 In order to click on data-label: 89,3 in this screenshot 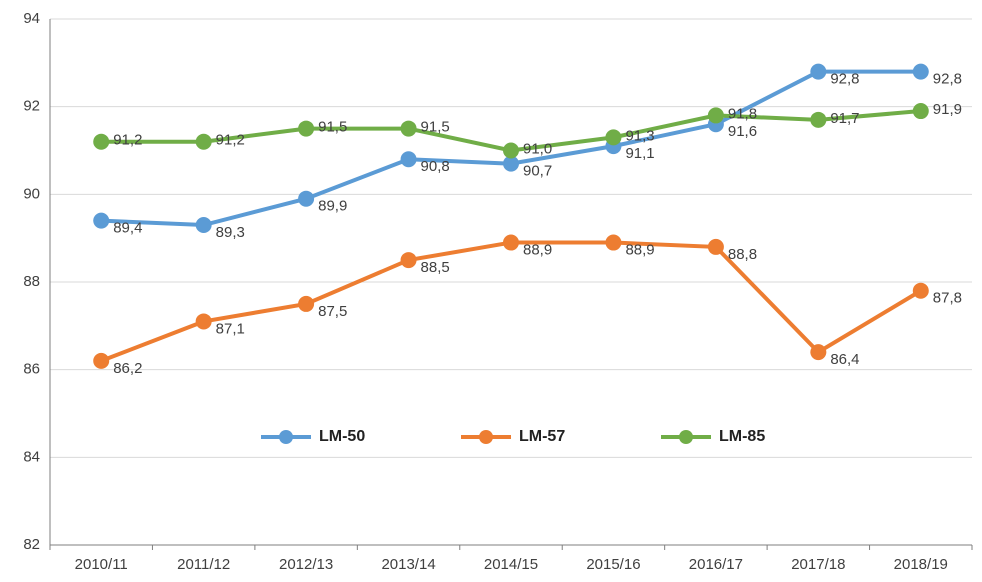, I will do `click(230, 232)`.